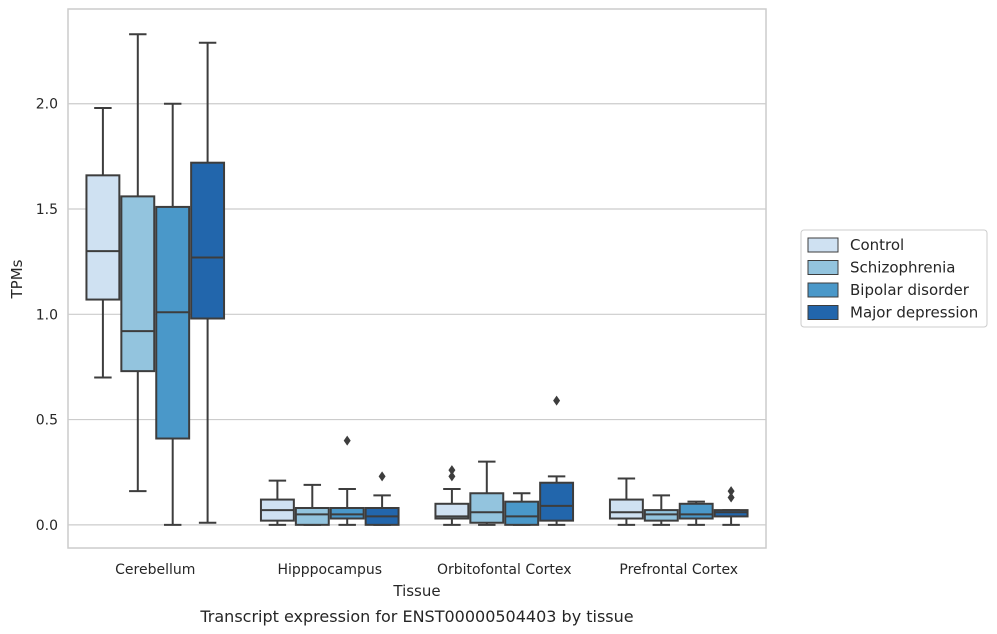  I want to click on legend-label: Bipolar disorder, so click(910, 290).